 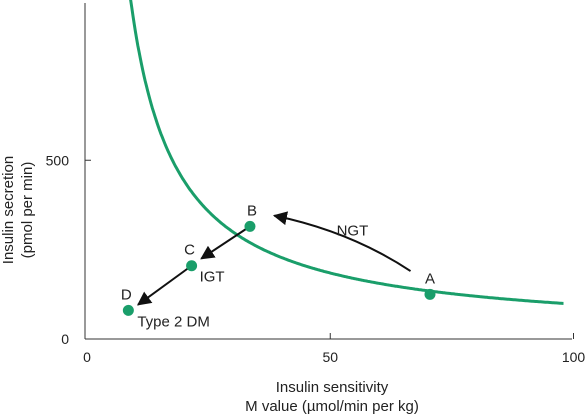 What do you see at coordinates (58, 160) in the screenshot?
I see `y-tick-label: 500` at bounding box center [58, 160].